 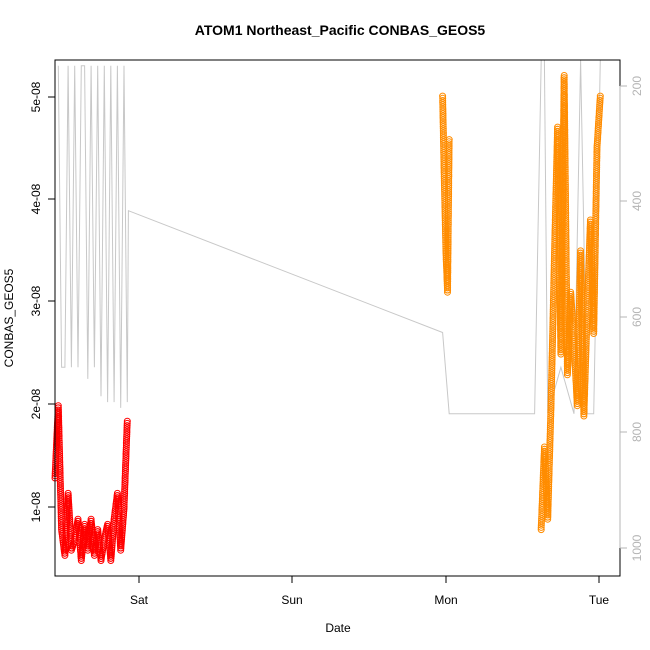 I want to click on y-axis-label: CONBAS_GEOS5, so click(x=9, y=317).